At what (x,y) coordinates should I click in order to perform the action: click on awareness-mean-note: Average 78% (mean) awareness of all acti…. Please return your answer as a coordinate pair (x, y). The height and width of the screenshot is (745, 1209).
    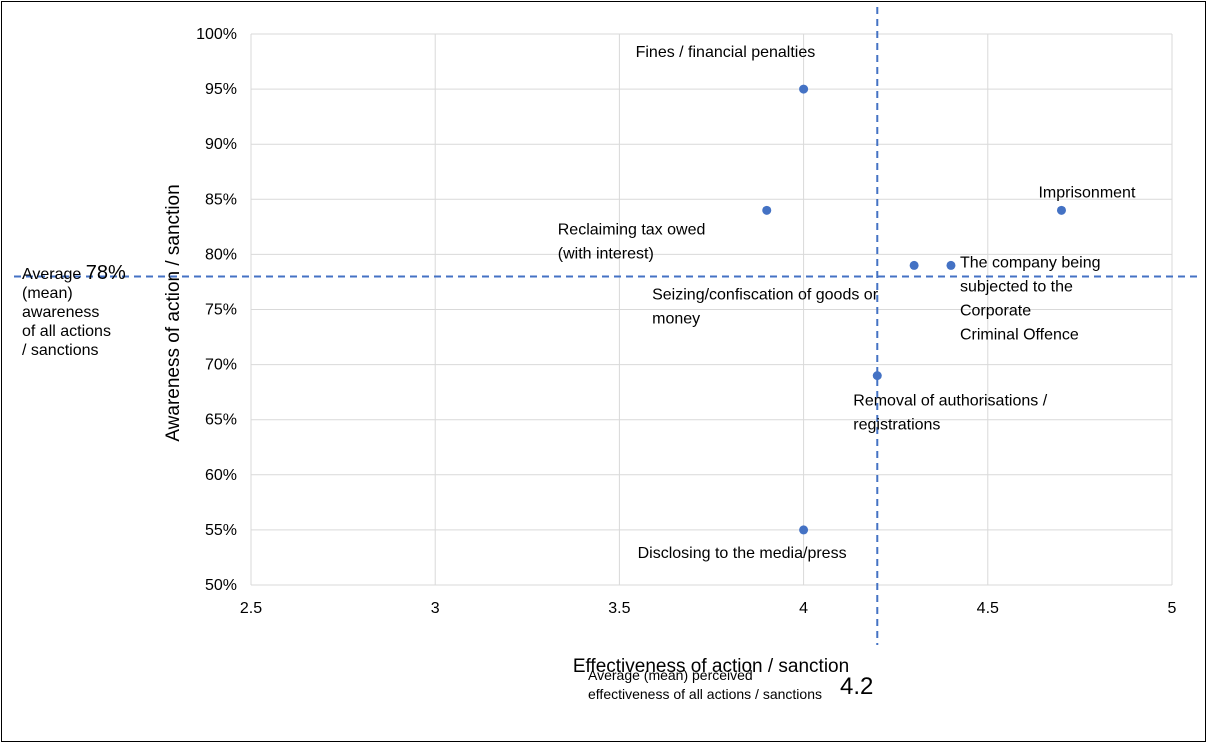
    Looking at the image, I should click on (79, 311).